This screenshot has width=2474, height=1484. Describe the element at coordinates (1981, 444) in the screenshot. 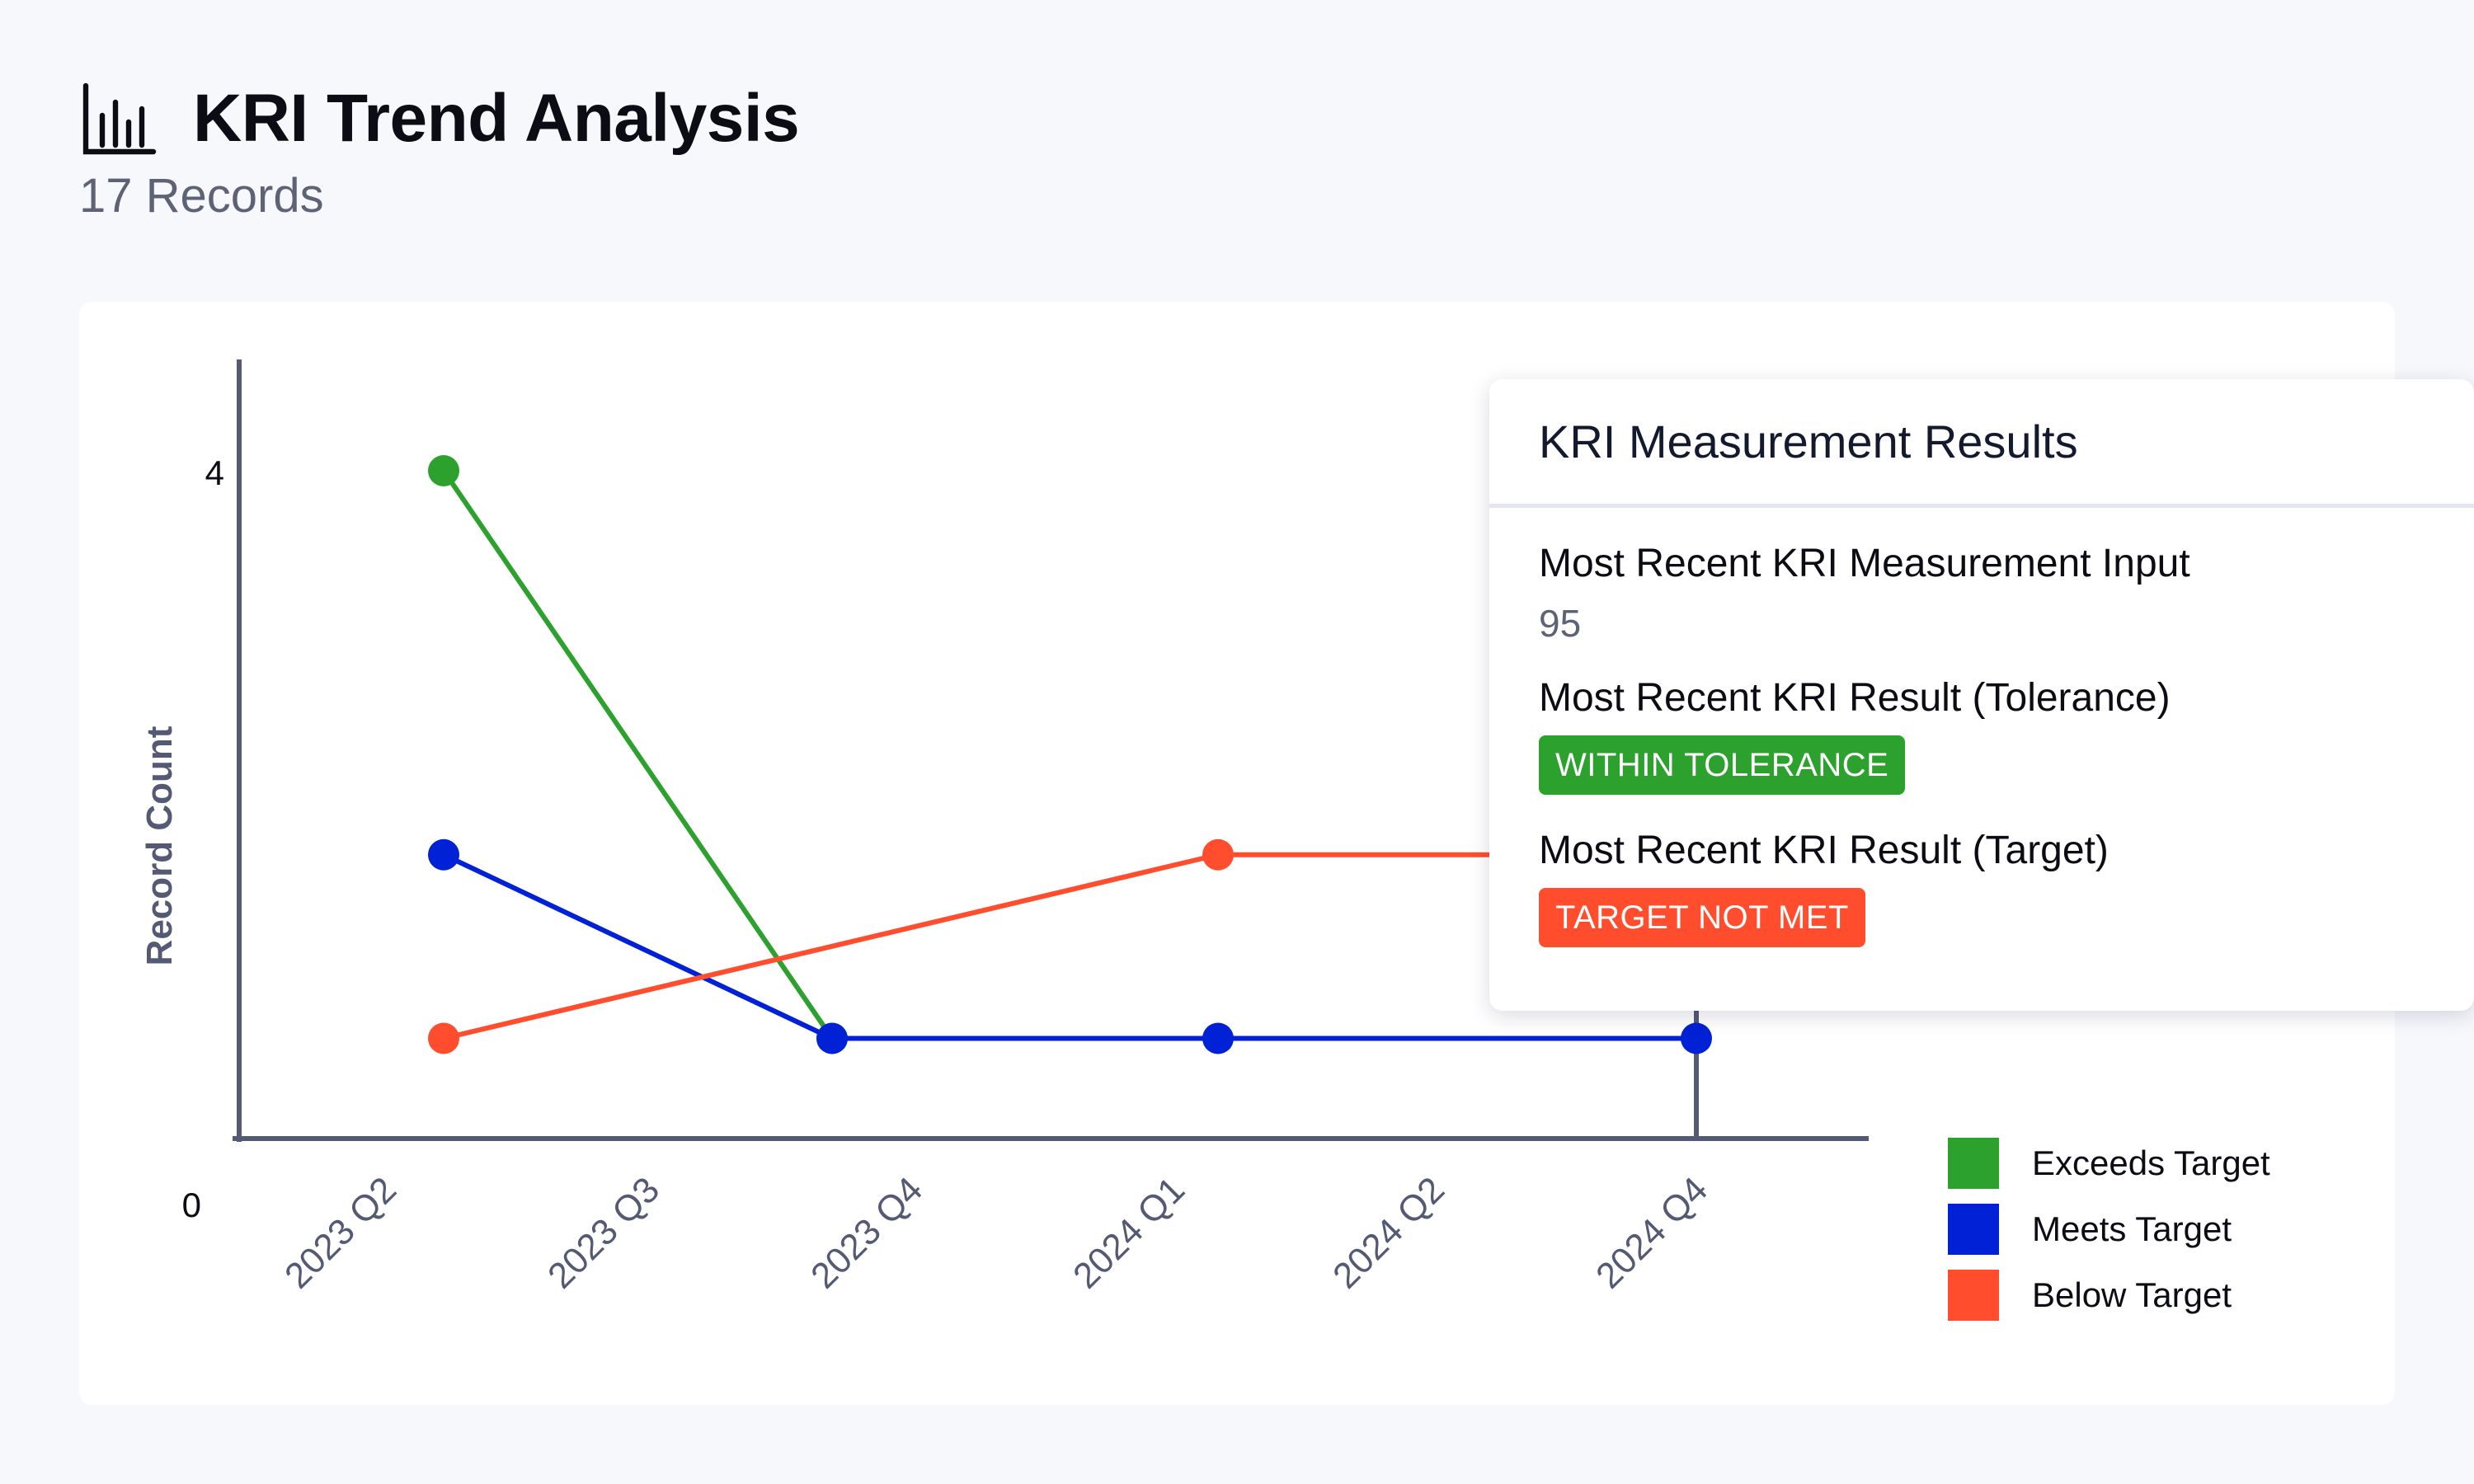

I see `popup-title: KRI Measurement Results` at that location.